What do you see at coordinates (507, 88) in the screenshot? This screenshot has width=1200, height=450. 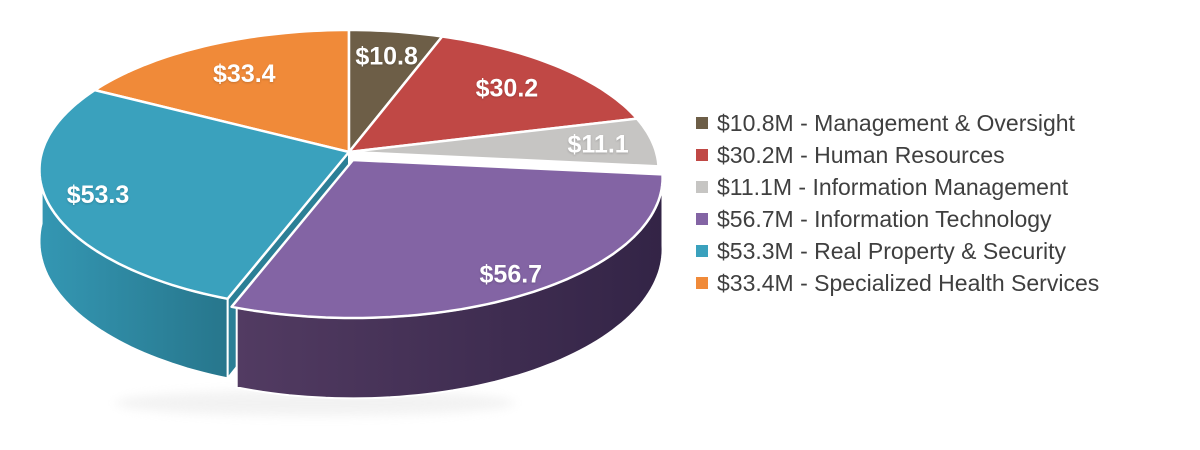 I see `slice-value-label: $30.2` at bounding box center [507, 88].